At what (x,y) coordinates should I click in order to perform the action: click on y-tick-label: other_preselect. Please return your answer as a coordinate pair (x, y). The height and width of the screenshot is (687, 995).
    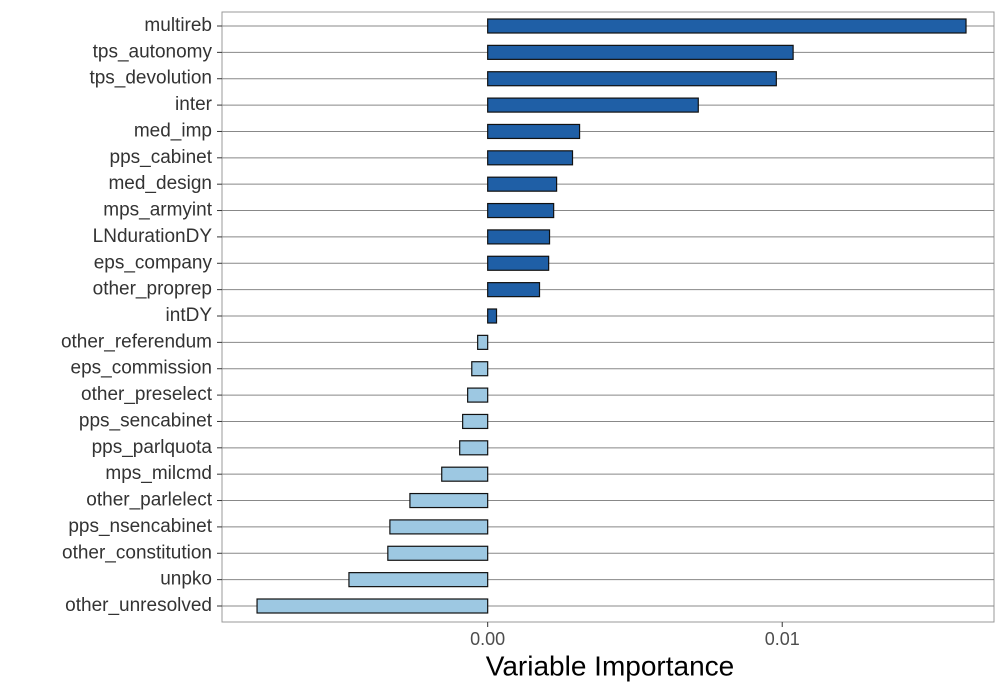
    Looking at the image, I should click on (147, 394).